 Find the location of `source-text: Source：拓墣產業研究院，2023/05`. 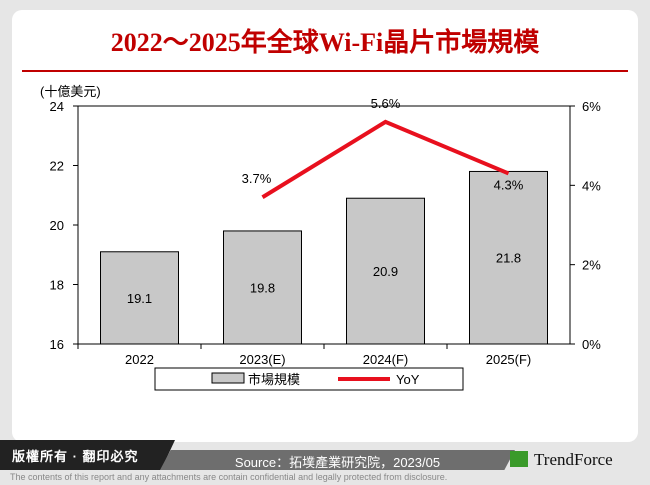

source-text: Source：拓墣產業研究院，2023/05 is located at coordinates (337, 462).